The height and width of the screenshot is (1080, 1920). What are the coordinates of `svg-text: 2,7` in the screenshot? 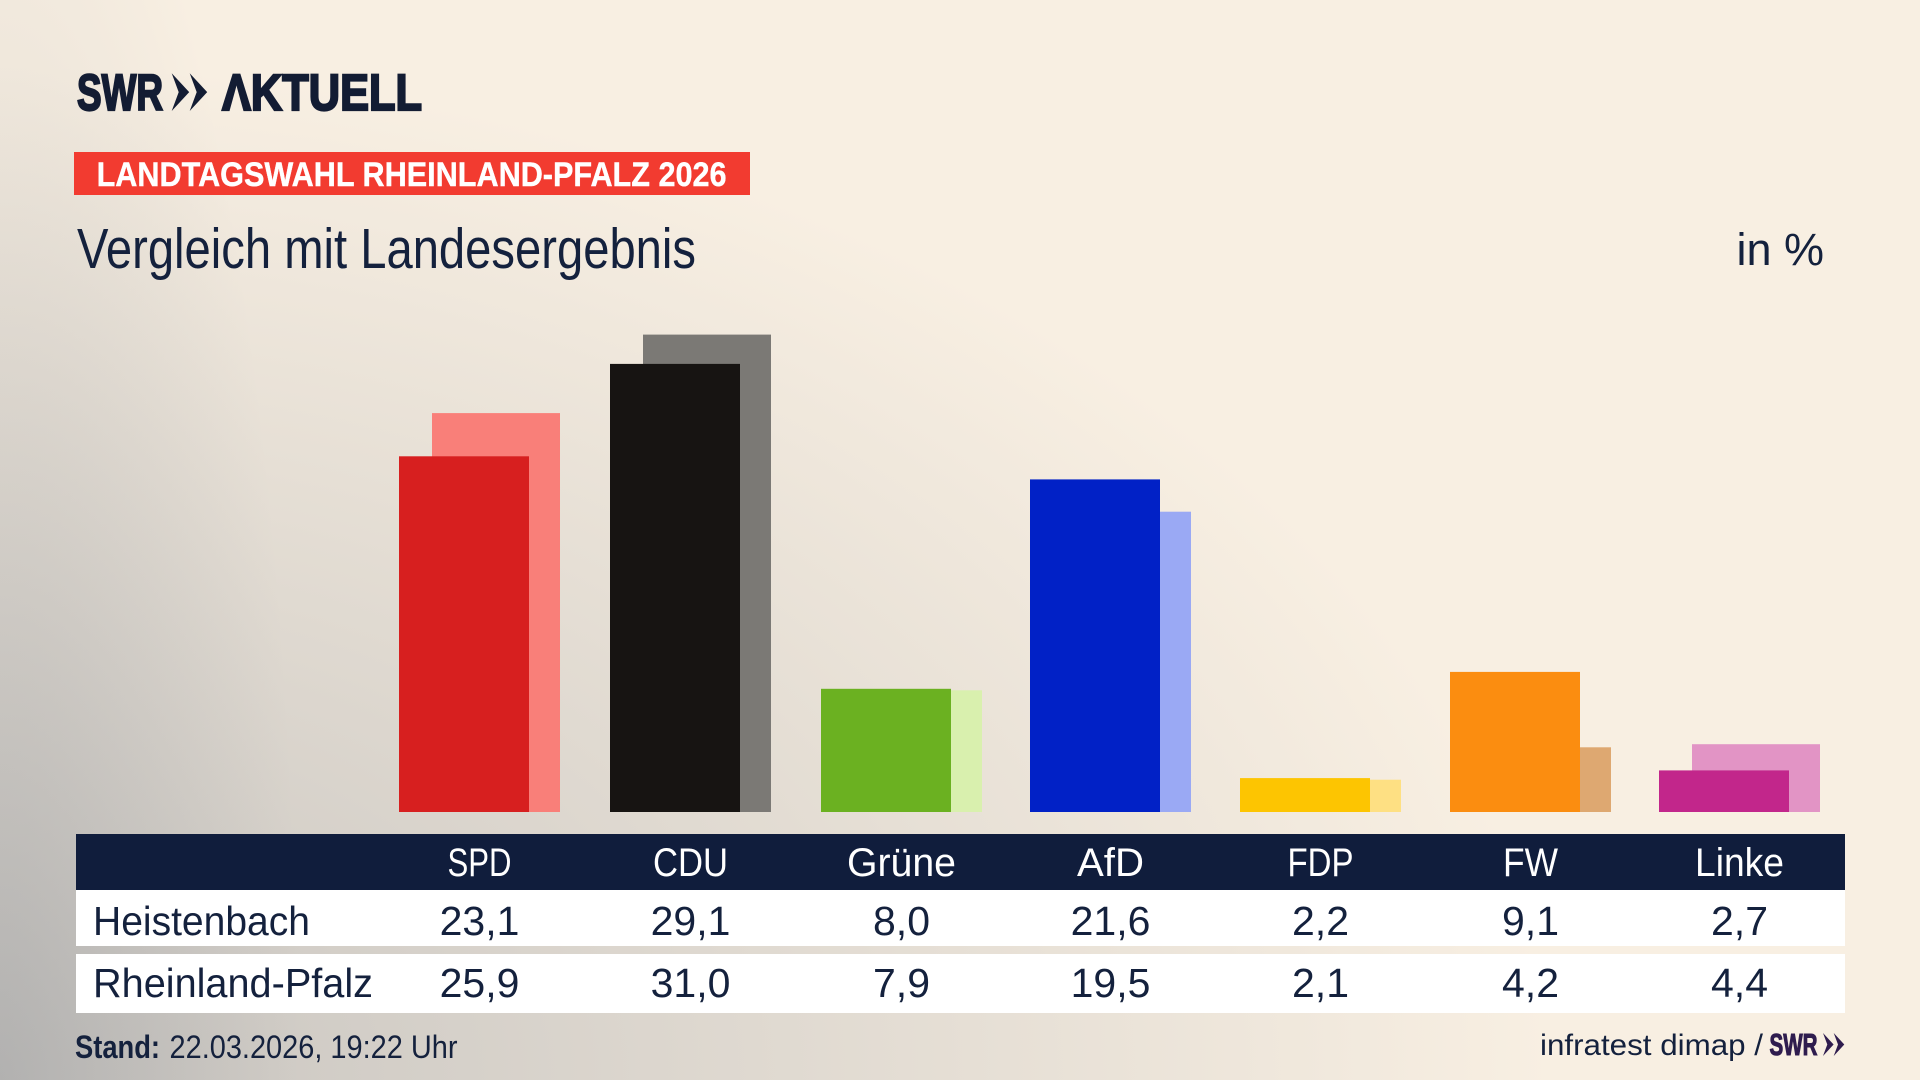 It's located at (1739, 921).